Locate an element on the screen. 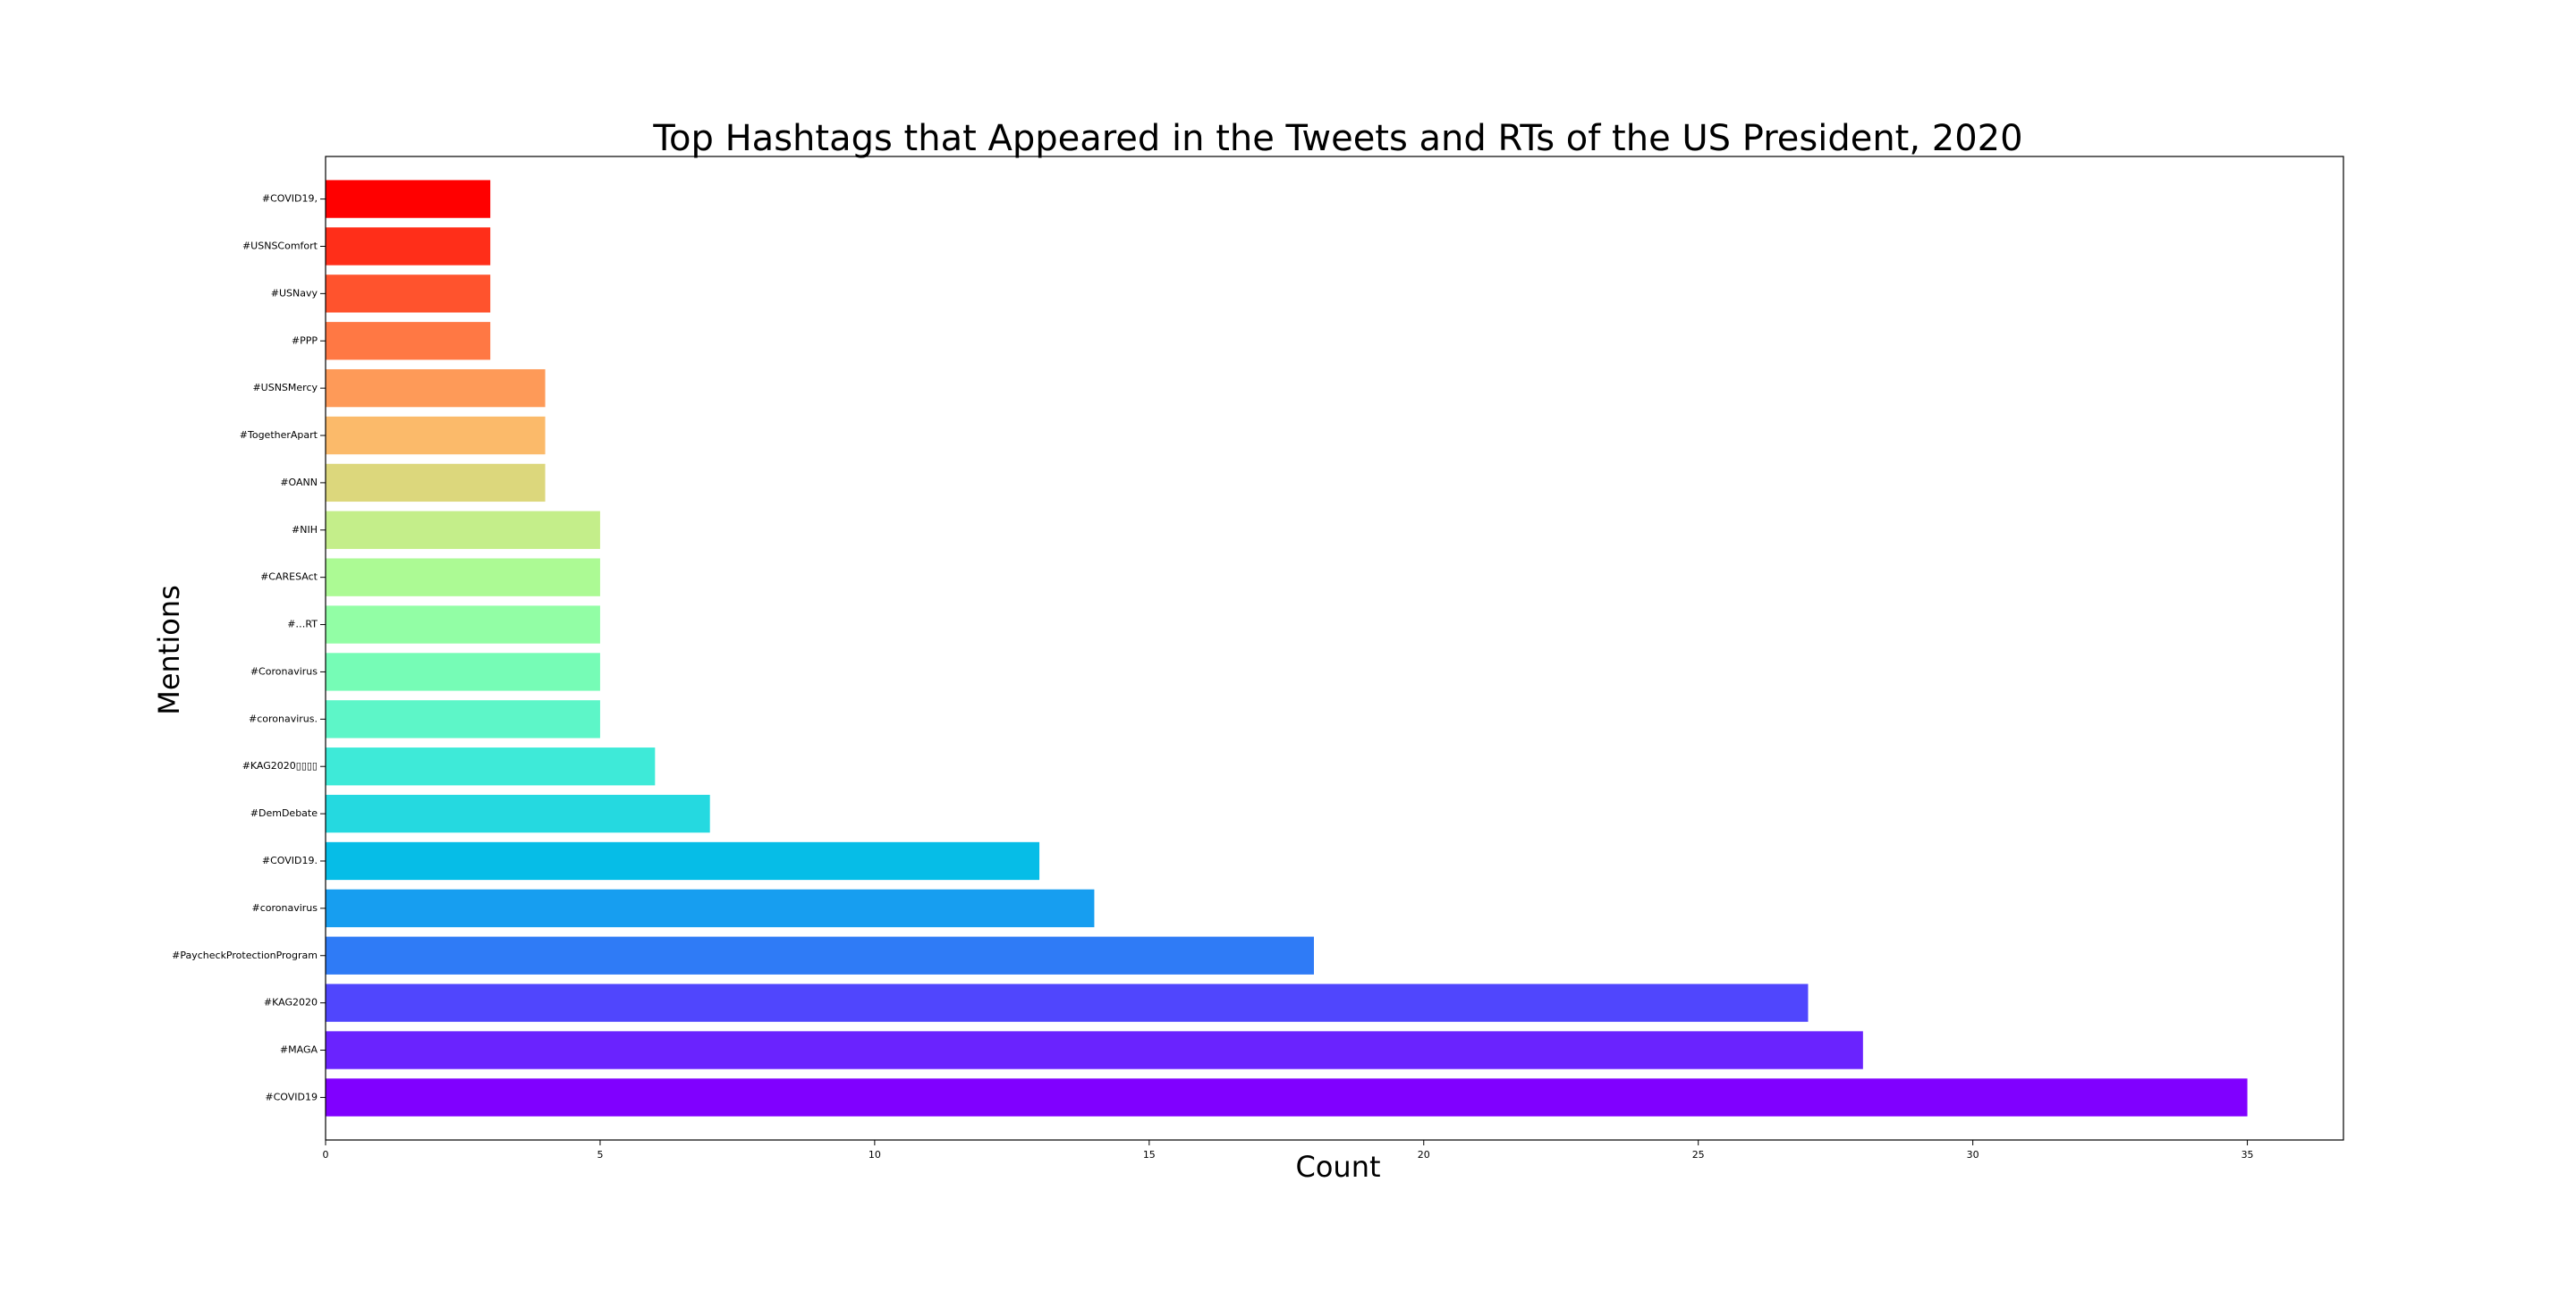 The height and width of the screenshot is (1292, 2576). y-tick-label: #PaycheckProtectionProgram is located at coordinates (245, 956).